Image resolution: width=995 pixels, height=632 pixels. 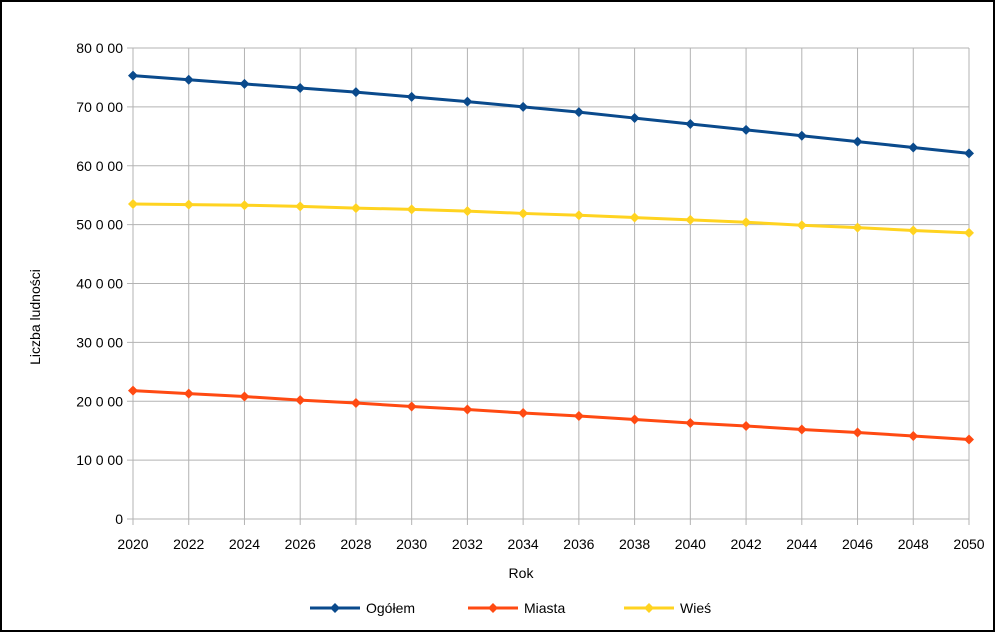 I want to click on legend-label: Wieś, so click(x=695, y=608).